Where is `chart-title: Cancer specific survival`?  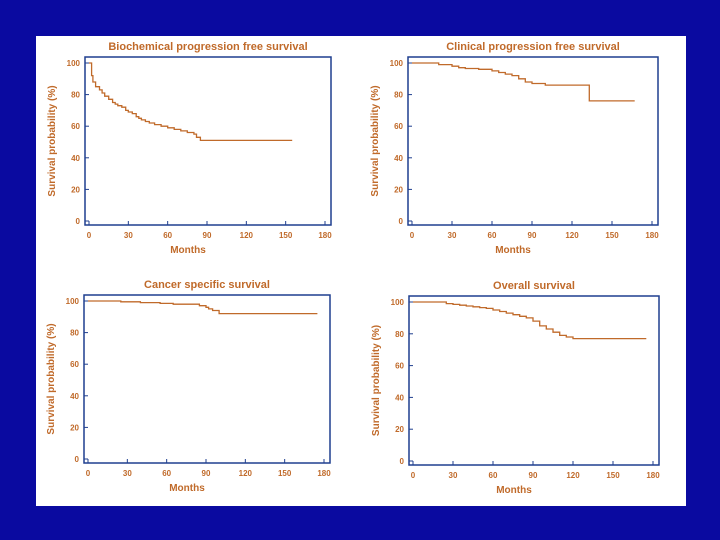 chart-title: Cancer specific survival is located at coordinates (207, 285).